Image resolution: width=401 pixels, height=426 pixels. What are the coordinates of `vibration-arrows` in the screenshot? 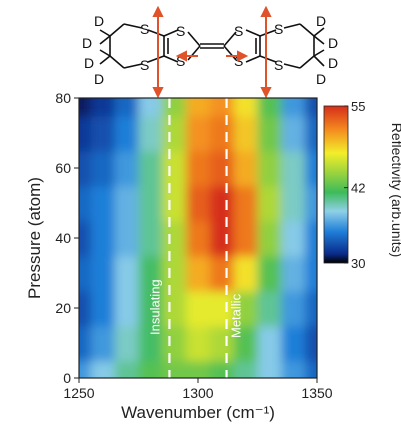 It's located at (212, 52).